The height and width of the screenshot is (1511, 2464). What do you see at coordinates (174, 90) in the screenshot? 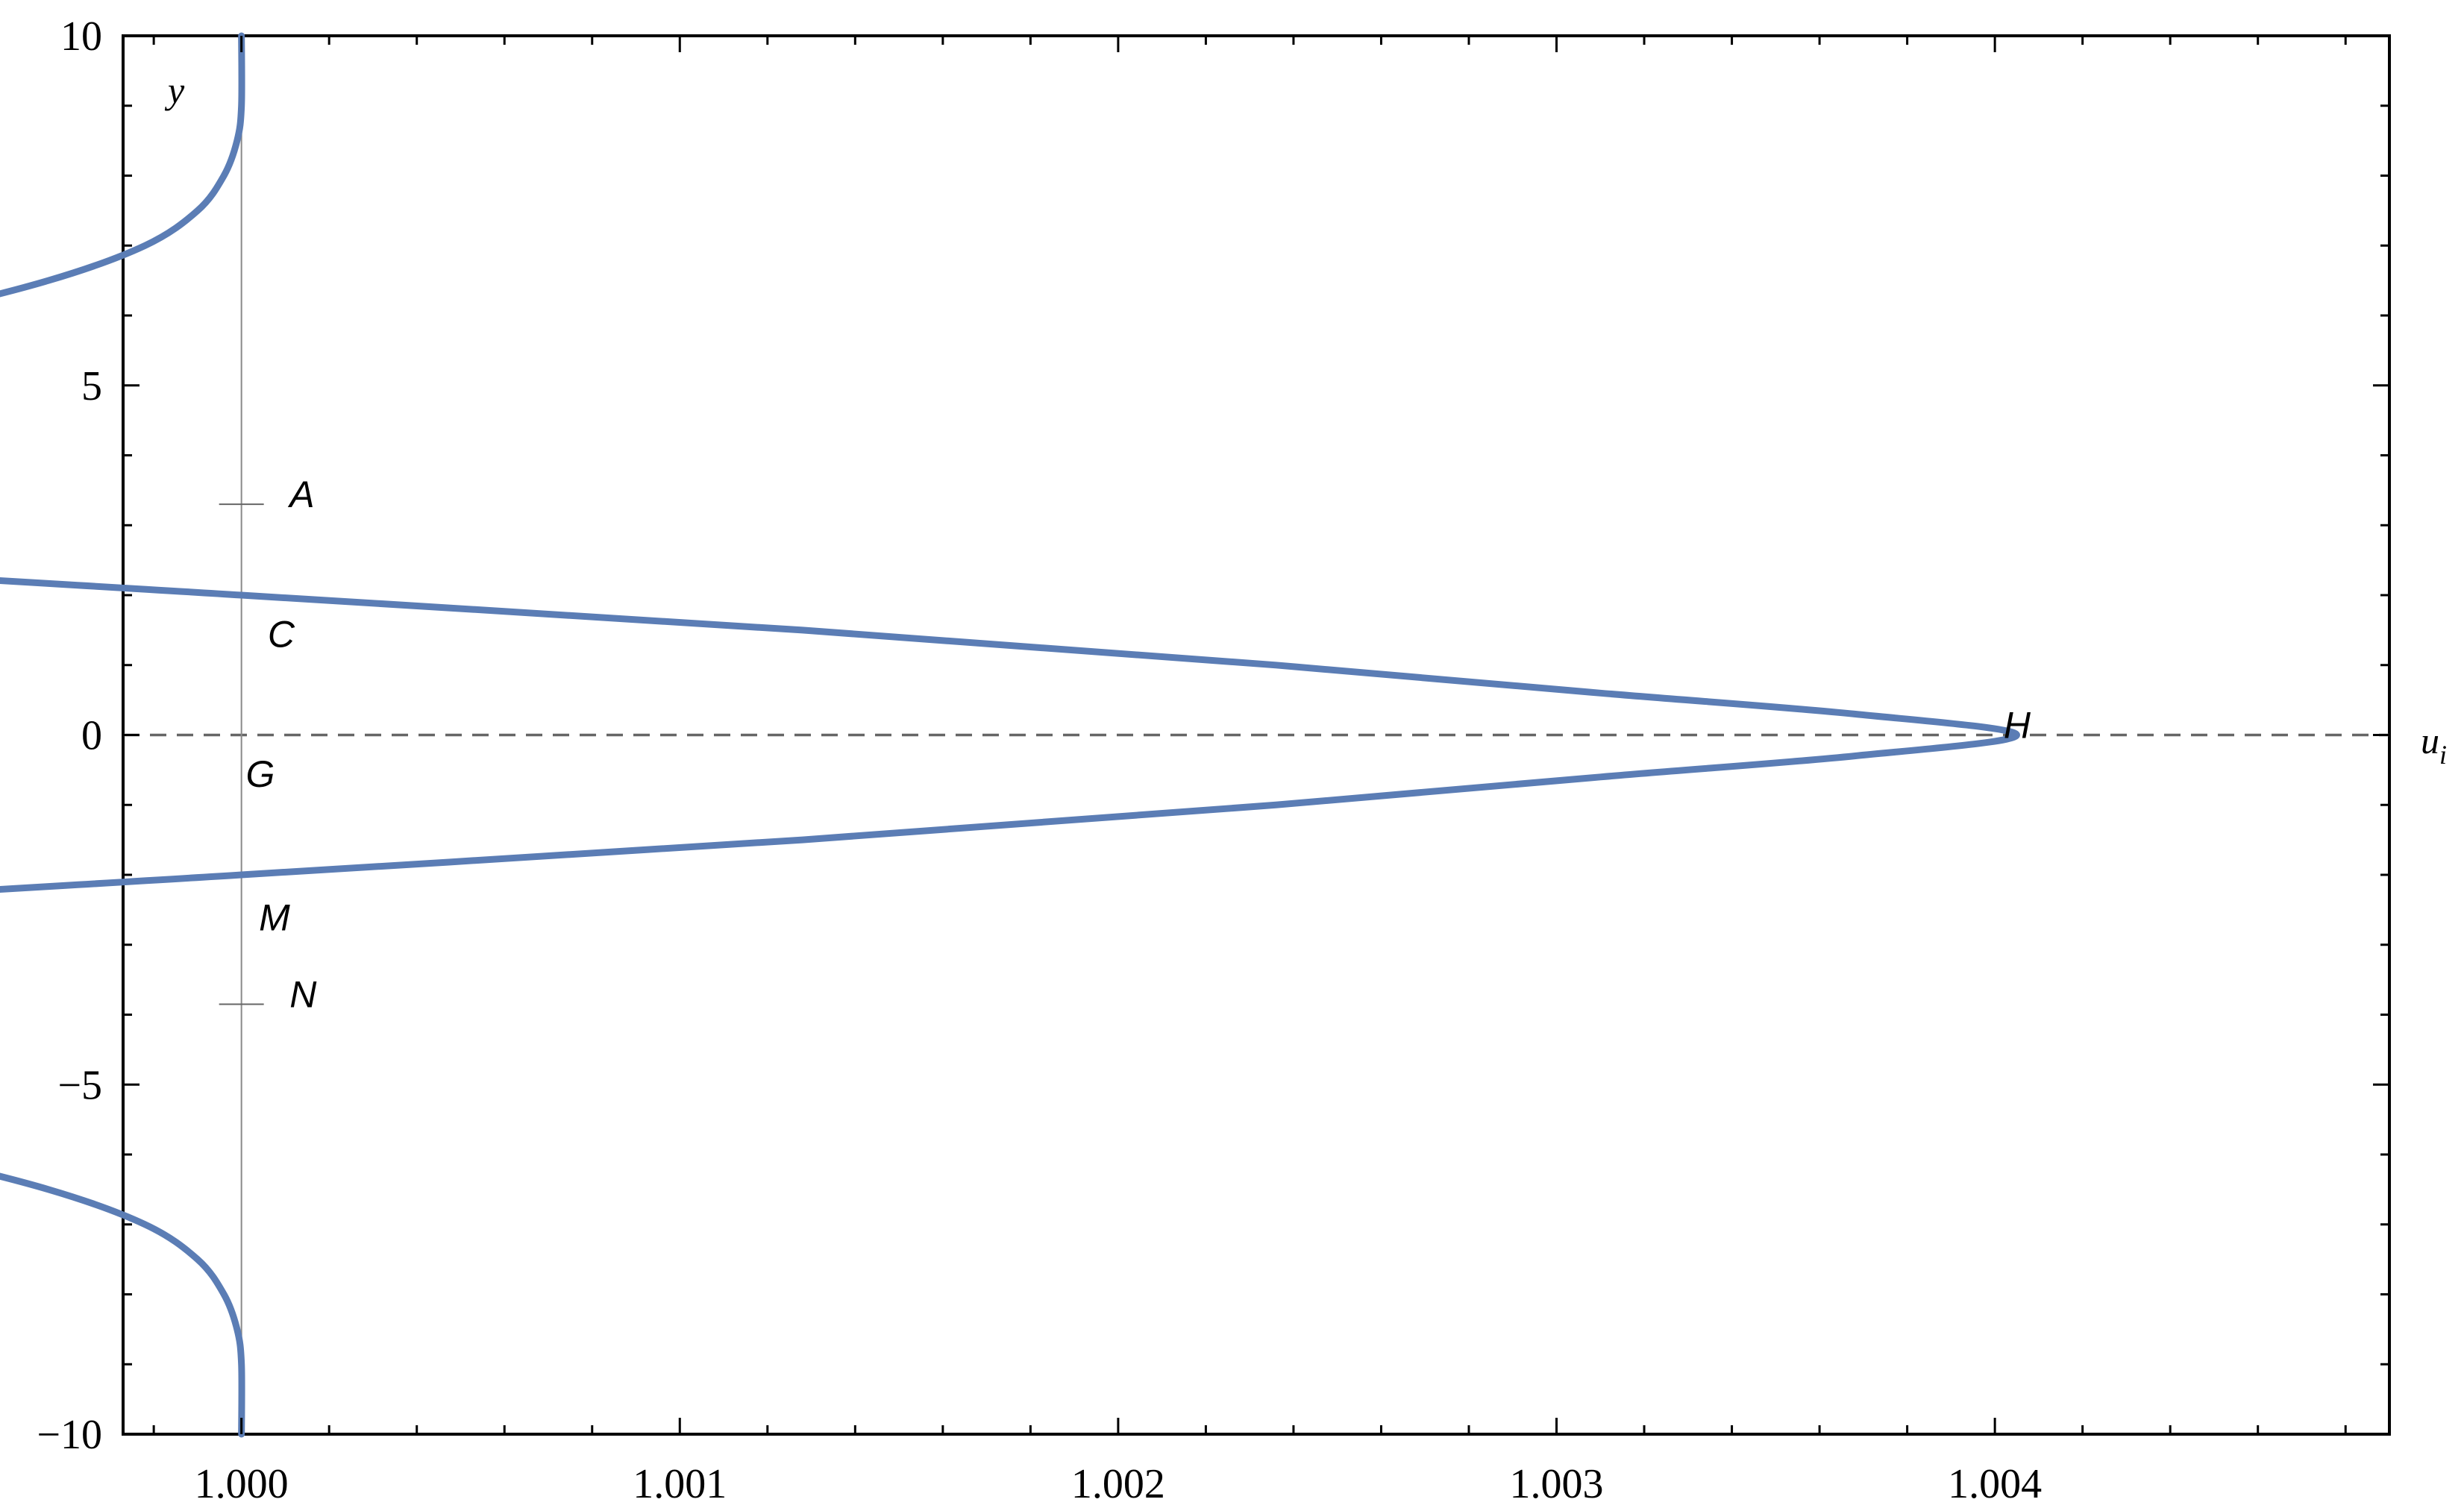
I see `y-axis-label: y` at bounding box center [174, 90].